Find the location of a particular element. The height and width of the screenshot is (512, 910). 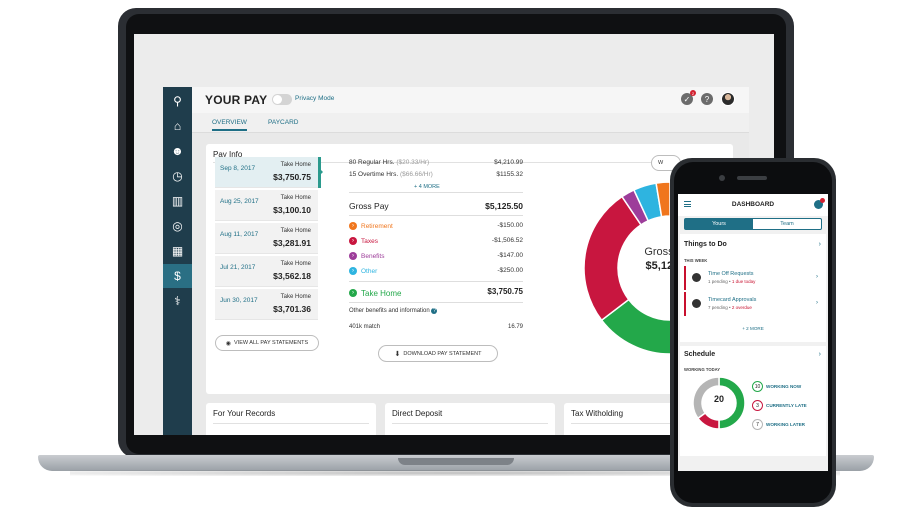

legend-count: 10 is located at coordinates (757, 386).